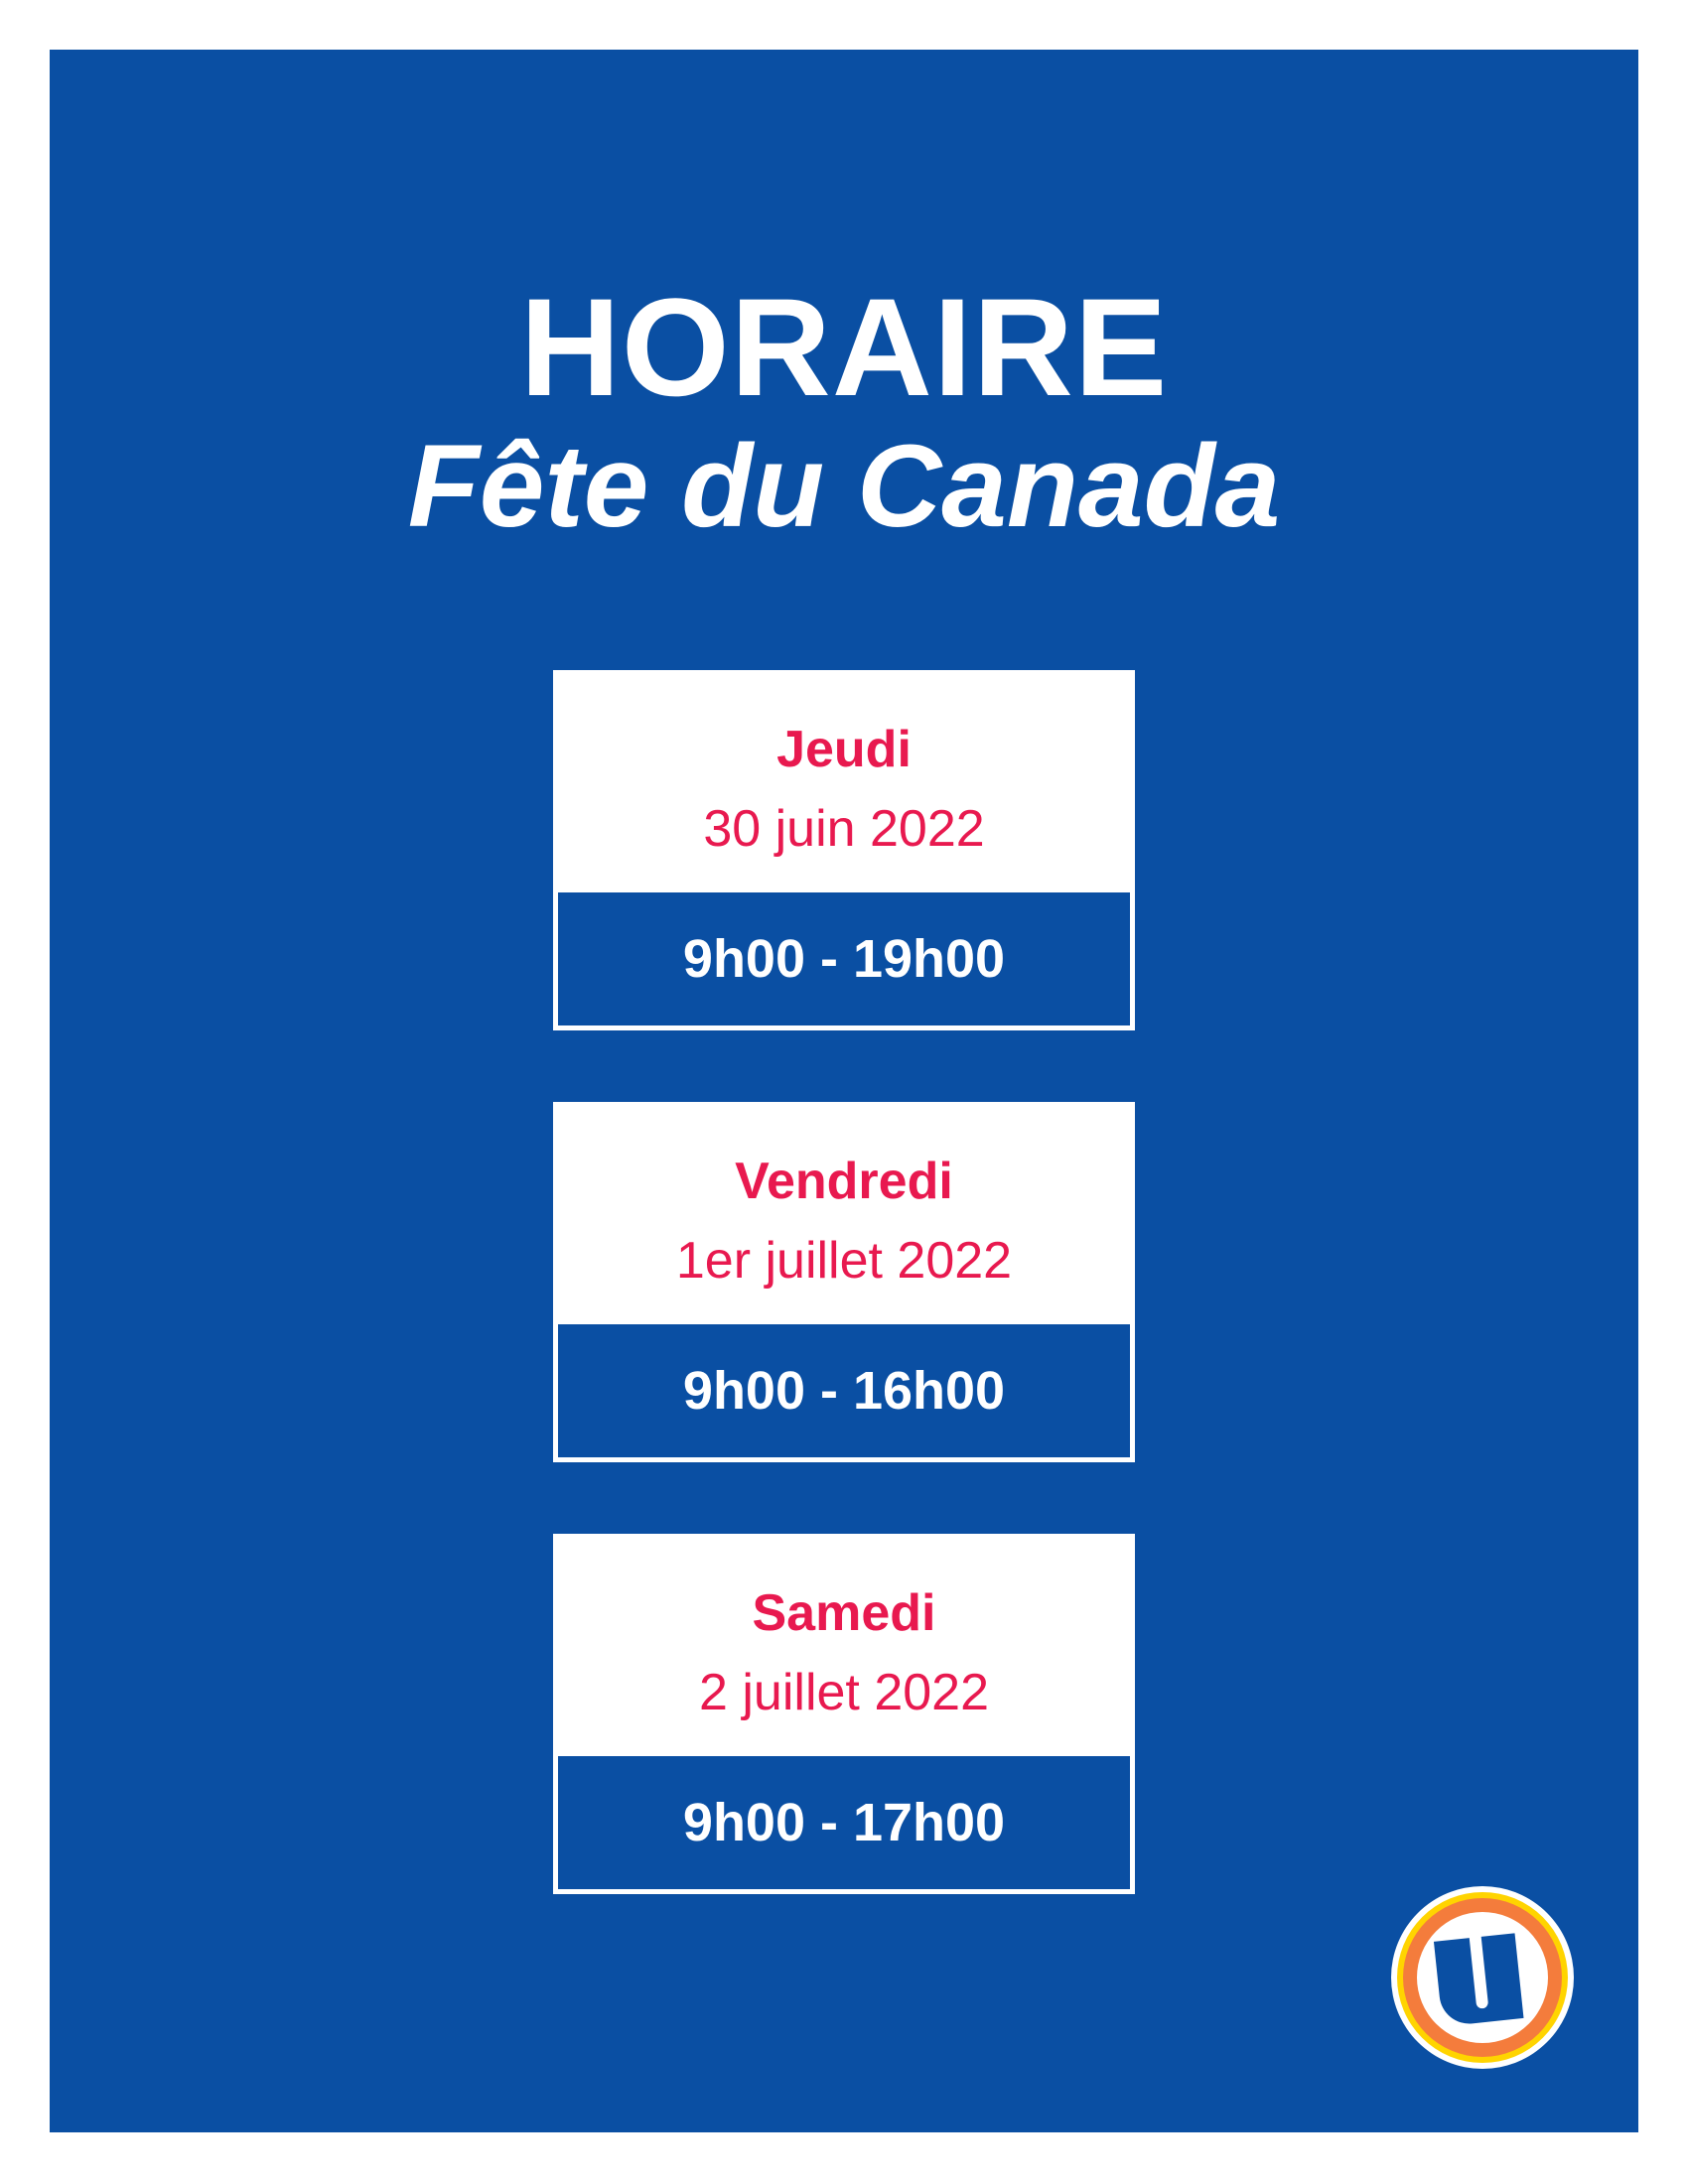 The image size is (1688, 2184). What do you see at coordinates (844, 1181) in the screenshot?
I see `day-name: Vendredi` at bounding box center [844, 1181].